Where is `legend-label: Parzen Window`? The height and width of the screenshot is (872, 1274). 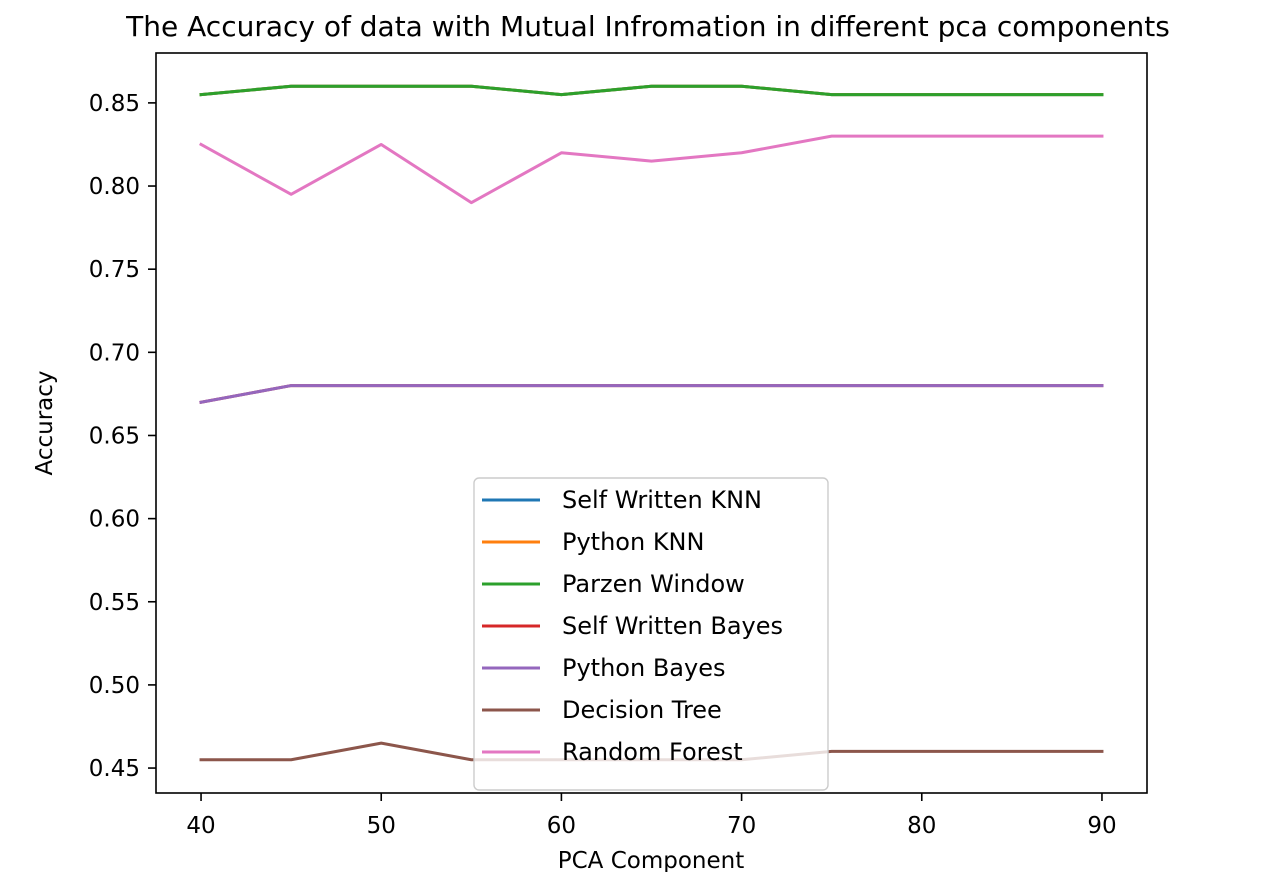
legend-label: Parzen Window is located at coordinates (653, 584).